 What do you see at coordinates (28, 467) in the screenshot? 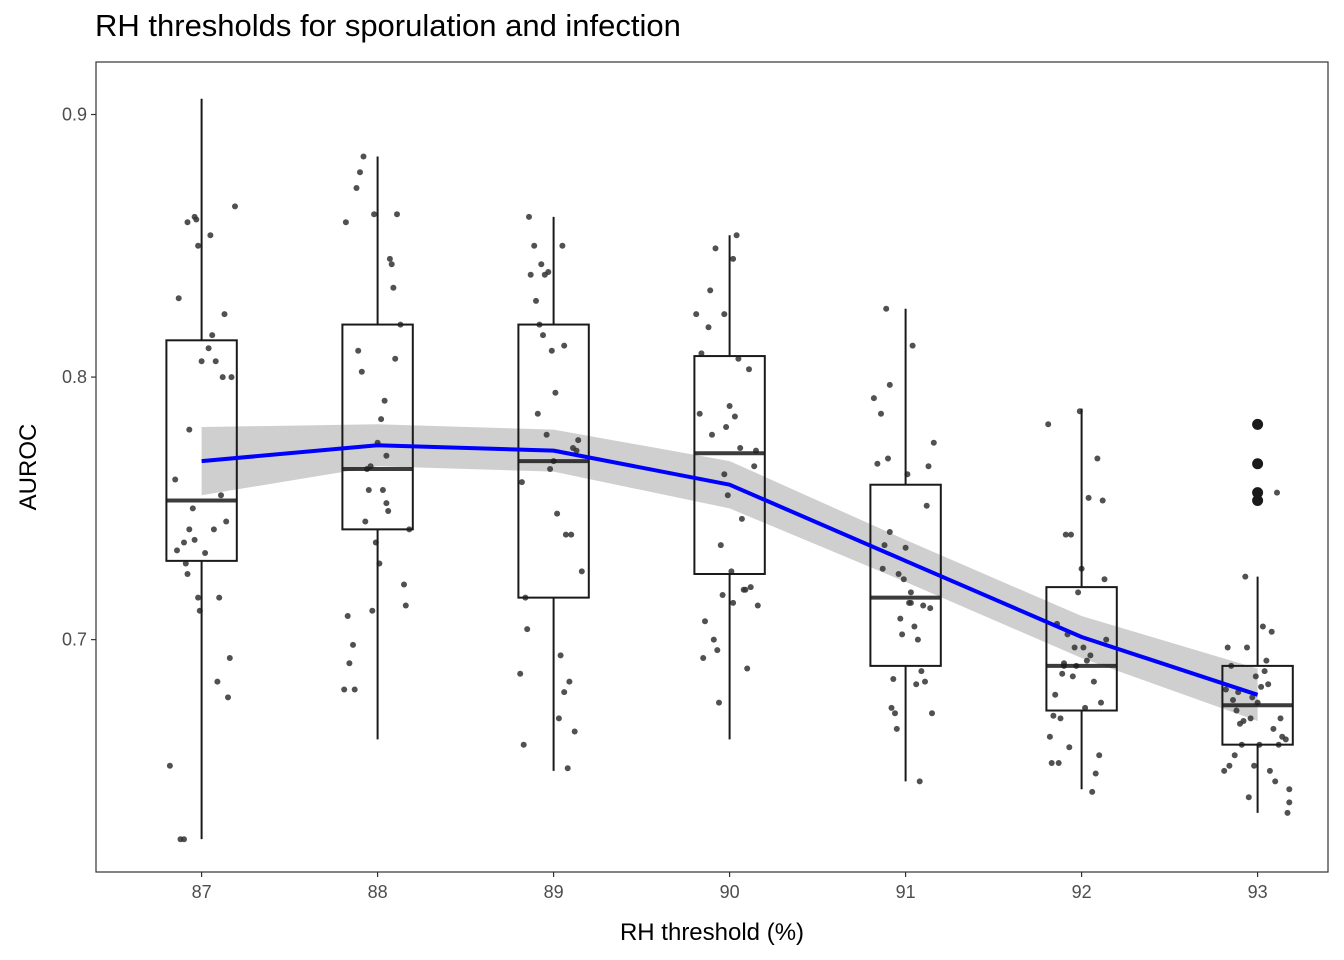
I see `y-axis-title: AUROC` at bounding box center [28, 467].